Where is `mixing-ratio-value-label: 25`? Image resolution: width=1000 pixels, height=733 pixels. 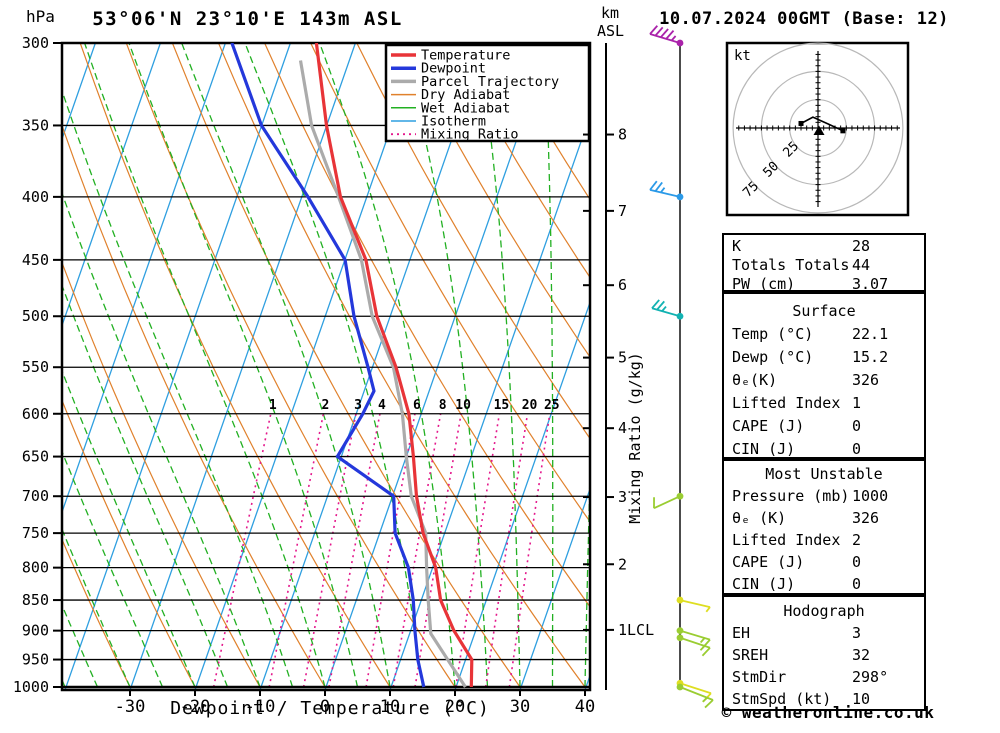 mixing-ratio-value-label: 25 is located at coordinates (552, 405).